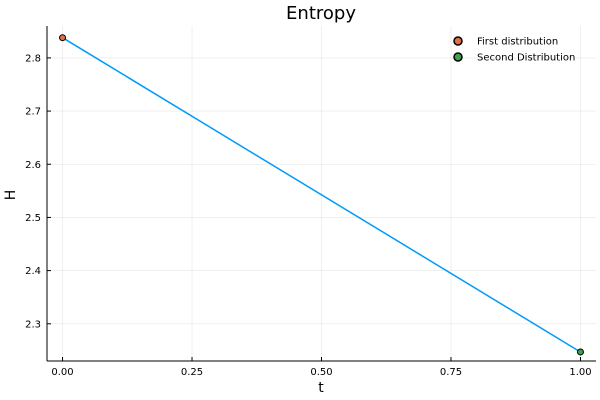 The image size is (600, 400). Describe the element at coordinates (62, 372) in the screenshot. I see `x-tick-label: 0.00` at that location.